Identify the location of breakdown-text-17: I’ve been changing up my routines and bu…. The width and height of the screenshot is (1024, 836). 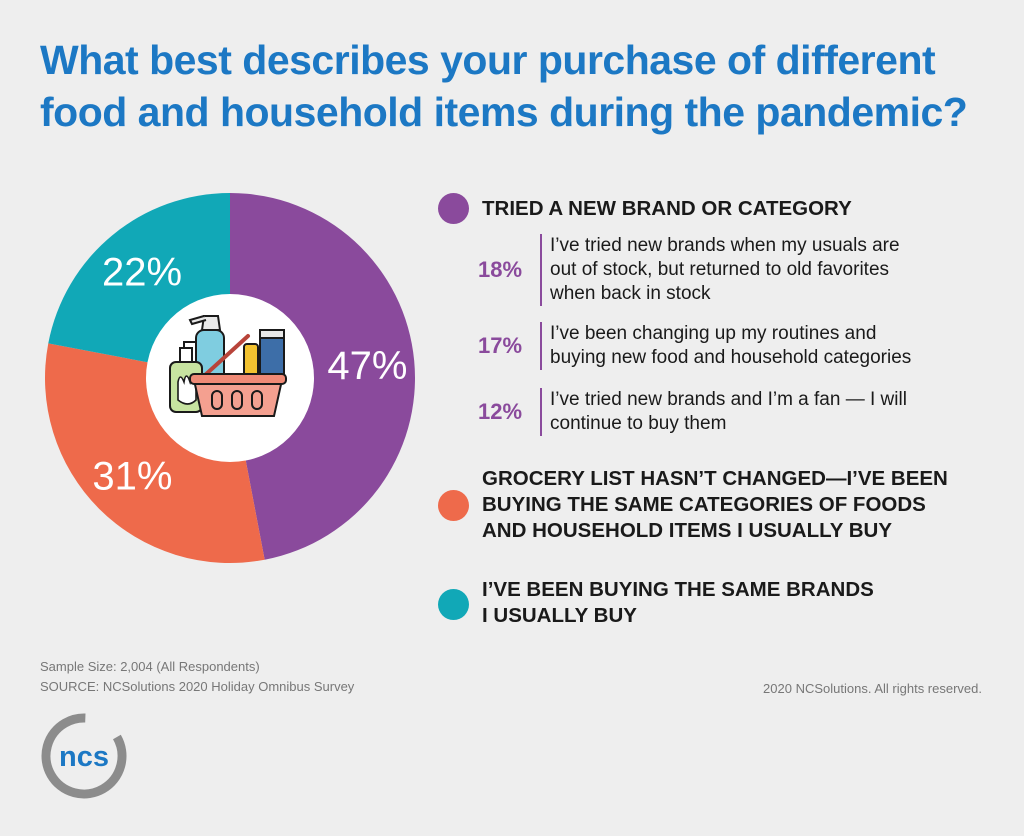
(725, 346).